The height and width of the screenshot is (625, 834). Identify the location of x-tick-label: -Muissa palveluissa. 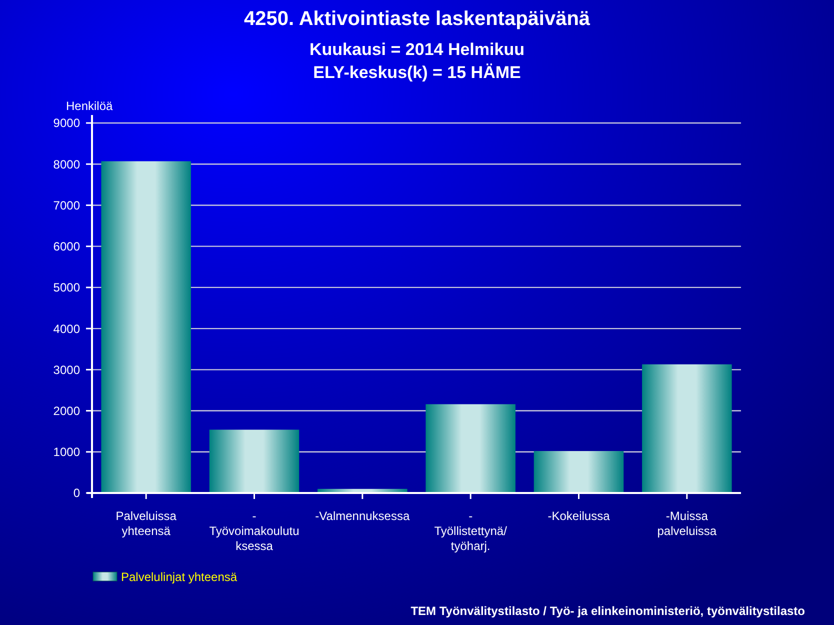
(687, 523).